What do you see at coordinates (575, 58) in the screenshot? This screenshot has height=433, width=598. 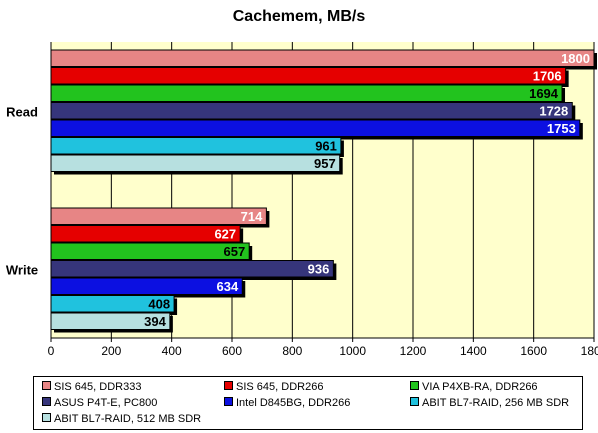 I see `data-label: 1800` at bounding box center [575, 58].